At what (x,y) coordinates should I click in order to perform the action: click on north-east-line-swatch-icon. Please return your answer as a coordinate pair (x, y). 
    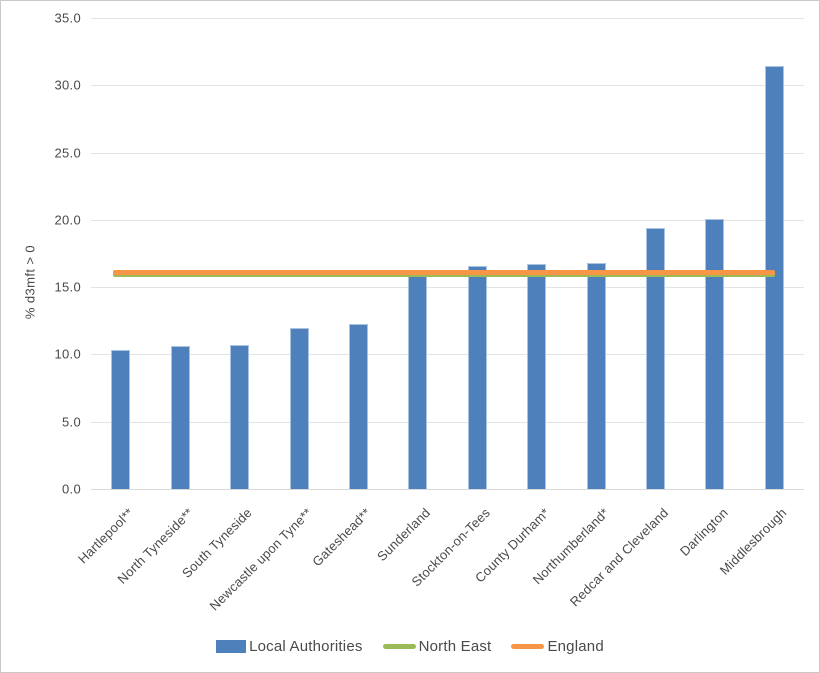
    Looking at the image, I should click on (399, 646).